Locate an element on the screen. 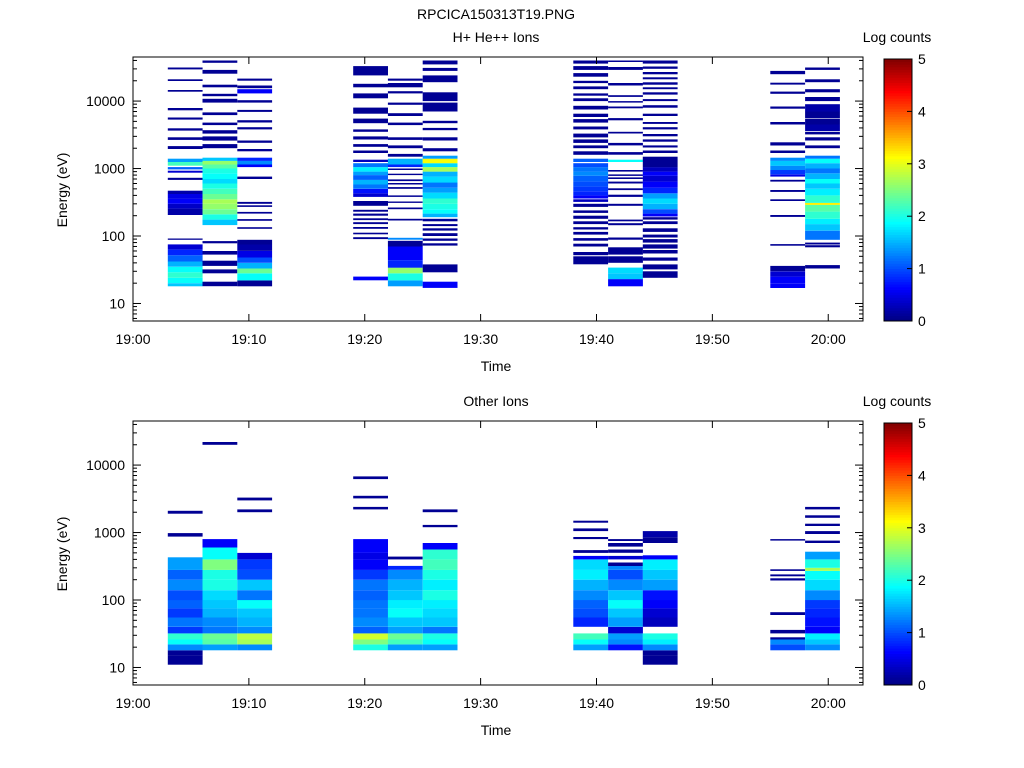  x-tick-label: 19:20 is located at coordinates (364, 703).